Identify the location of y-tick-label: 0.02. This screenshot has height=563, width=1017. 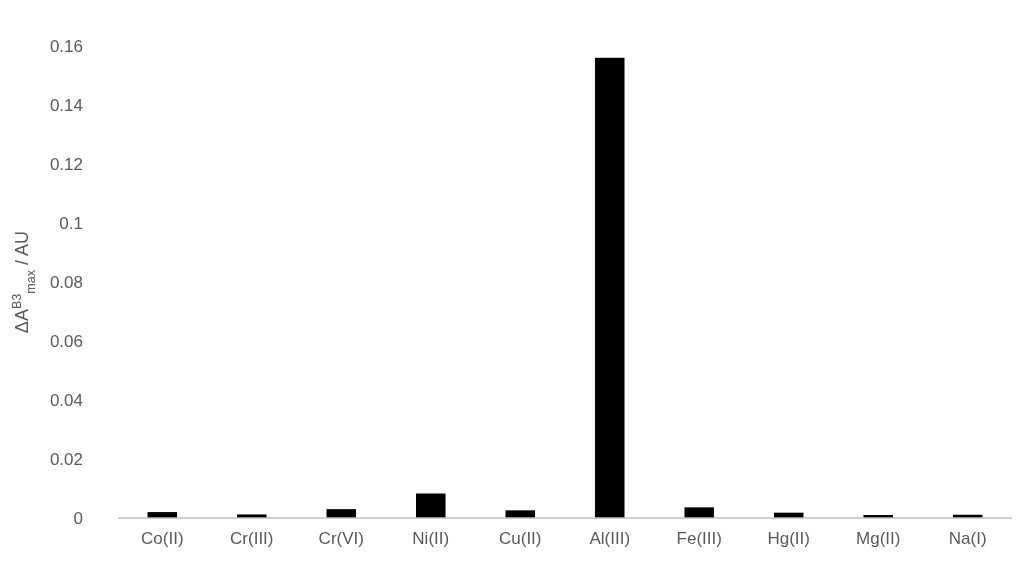
(66, 459).